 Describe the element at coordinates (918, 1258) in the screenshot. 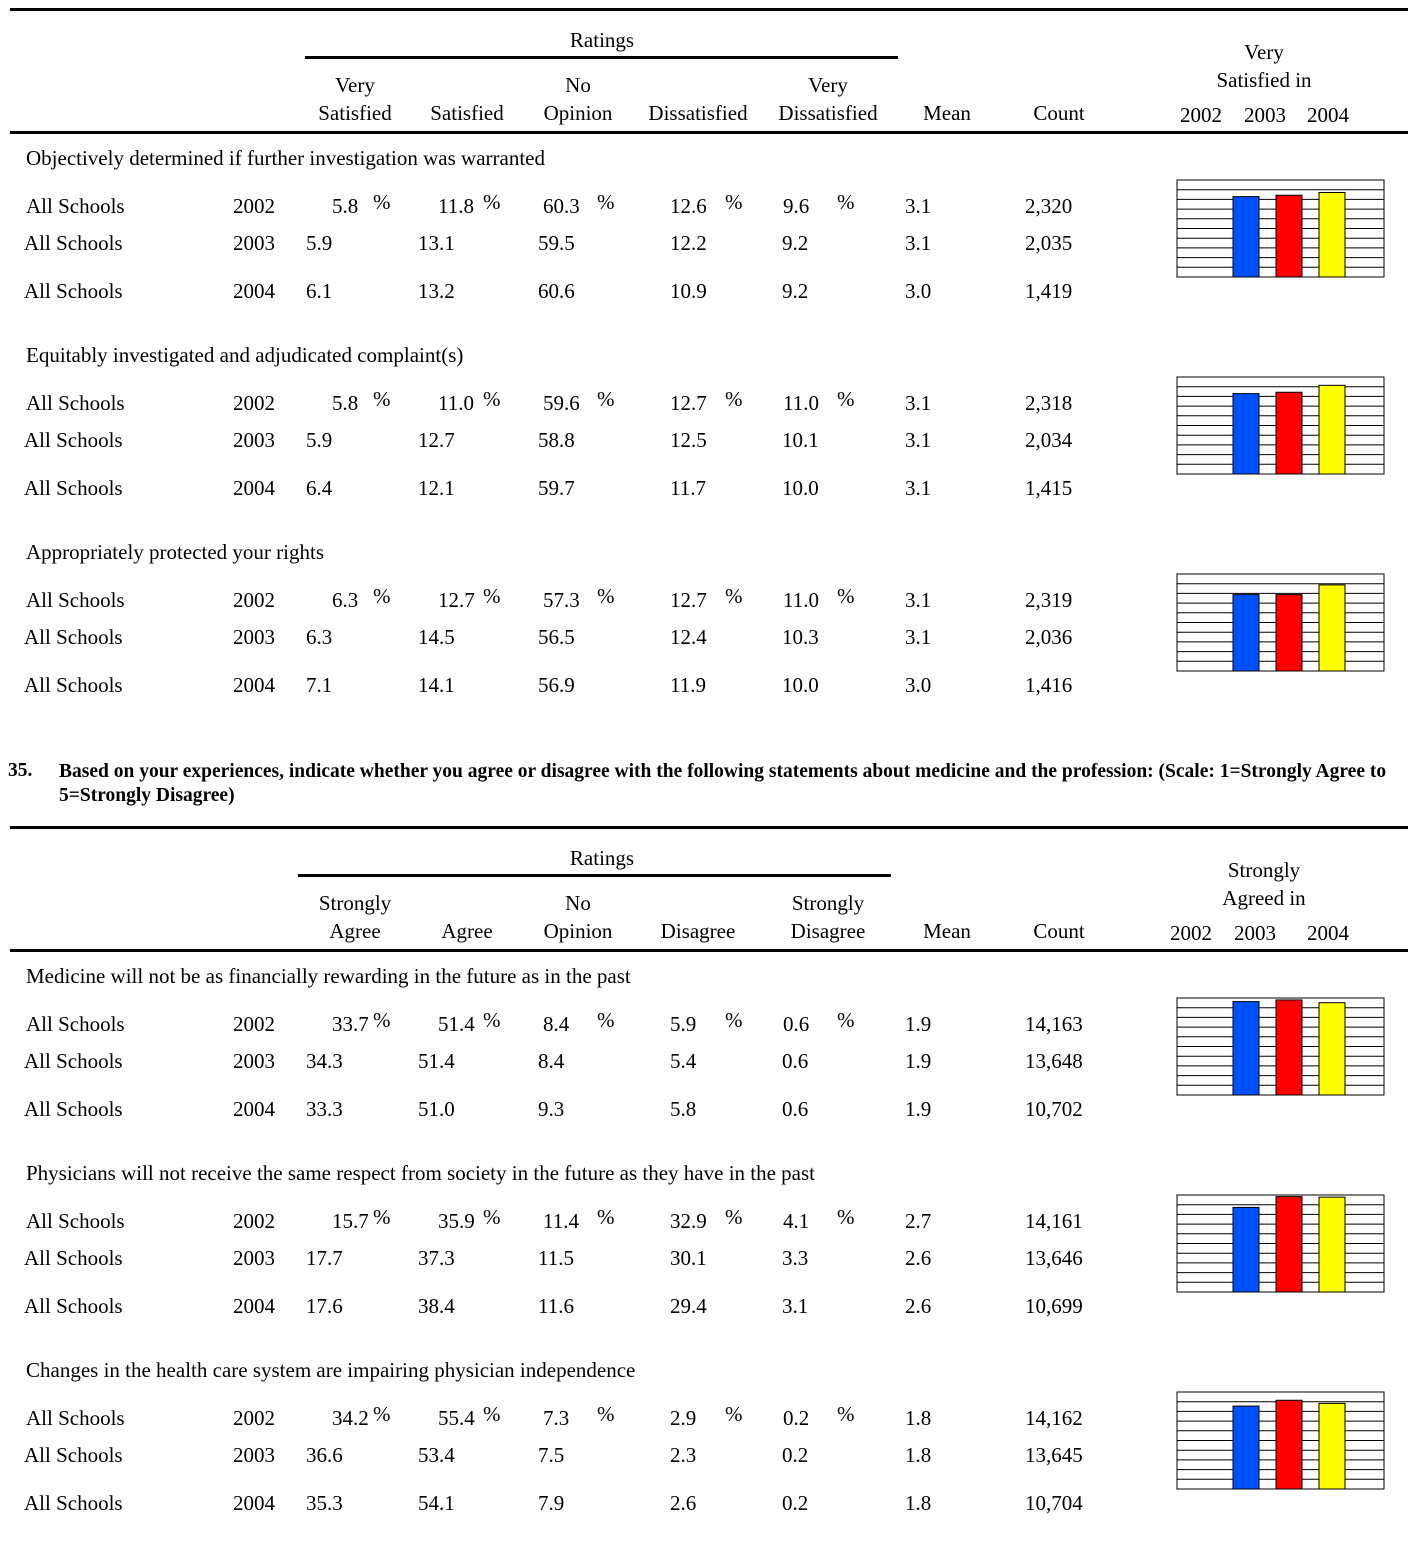

I see `row-mean: 2.6` at that location.